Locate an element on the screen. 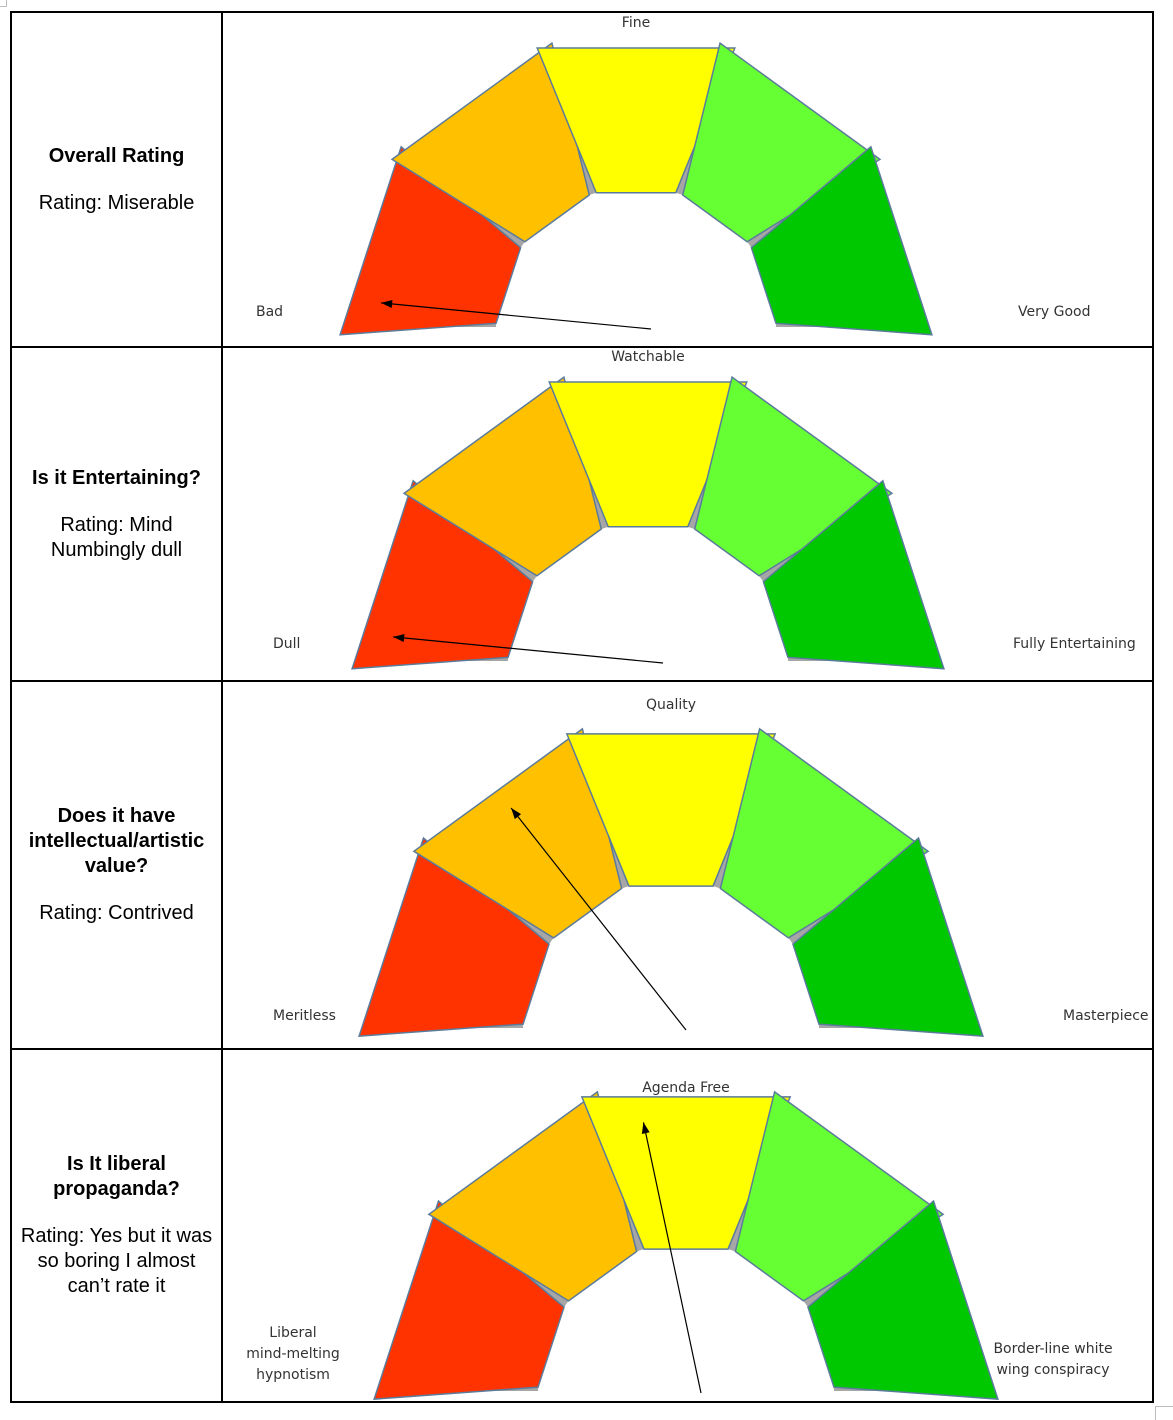 This screenshot has height=1420, width=1173. rating-text: Rating: Miserable is located at coordinates (116, 202).